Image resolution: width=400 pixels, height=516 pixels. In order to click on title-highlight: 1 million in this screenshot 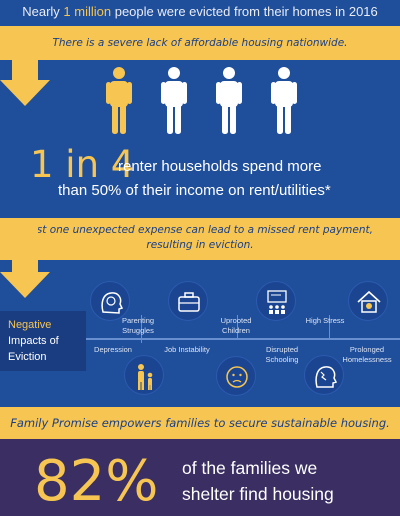, I will do `click(87, 11)`.